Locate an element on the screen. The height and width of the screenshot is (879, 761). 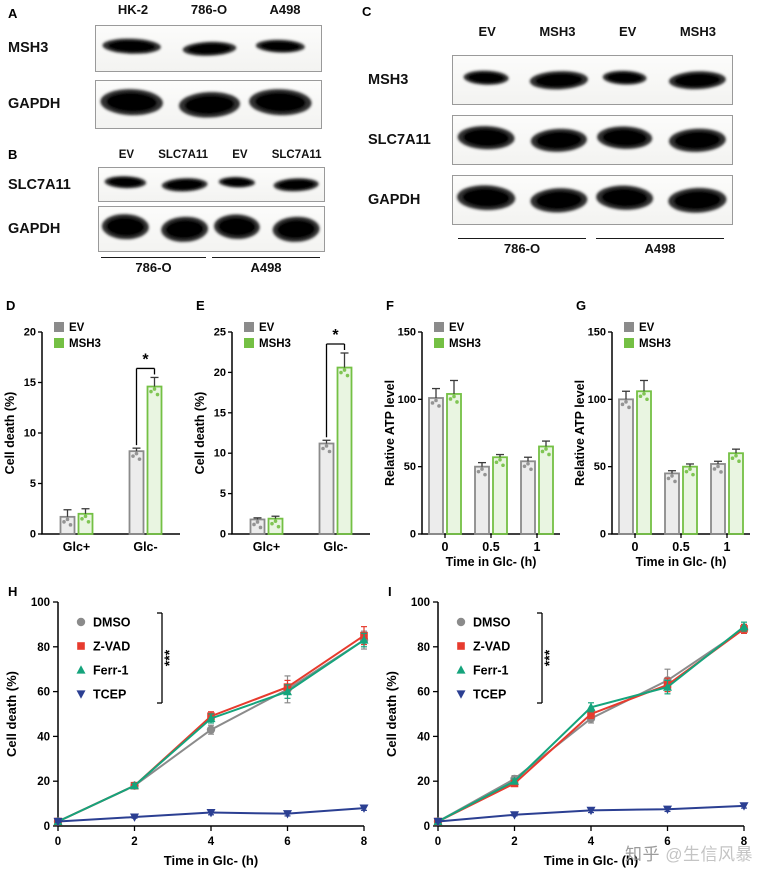
western-blot-b-slc7a11 is located at coordinates (211, 184).